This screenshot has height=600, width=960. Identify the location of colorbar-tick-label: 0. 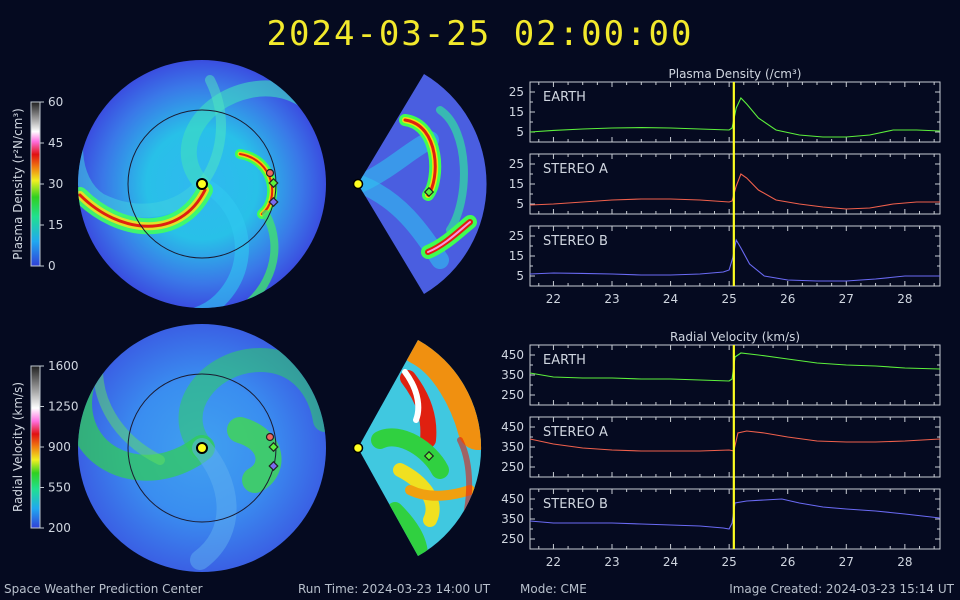
(52, 266).